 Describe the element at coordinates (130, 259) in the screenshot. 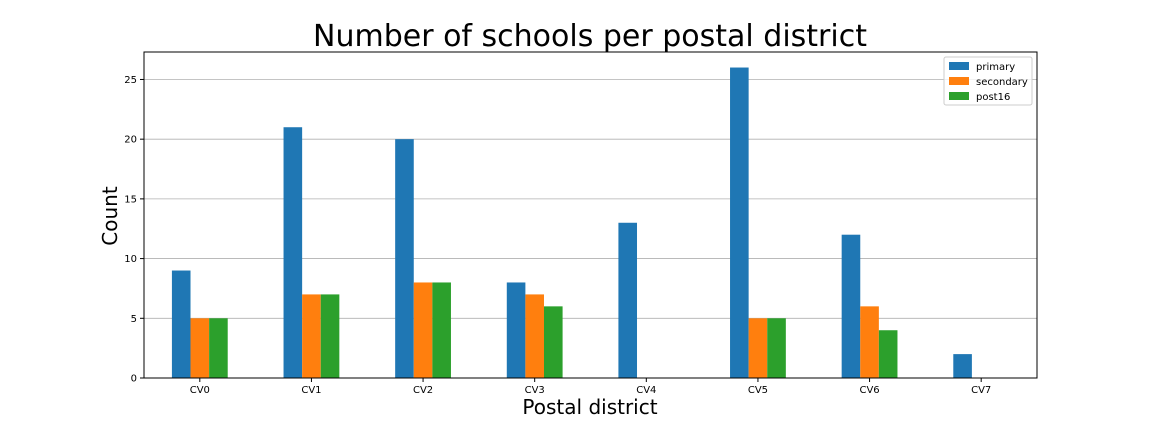

I see `y-tick-label: 10` at that location.